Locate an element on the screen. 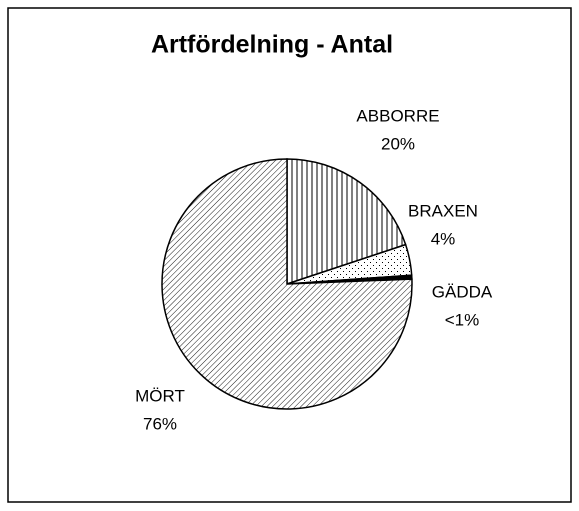 This screenshot has height=511, width=579. slice-value-label: 20% is located at coordinates (398, 143).